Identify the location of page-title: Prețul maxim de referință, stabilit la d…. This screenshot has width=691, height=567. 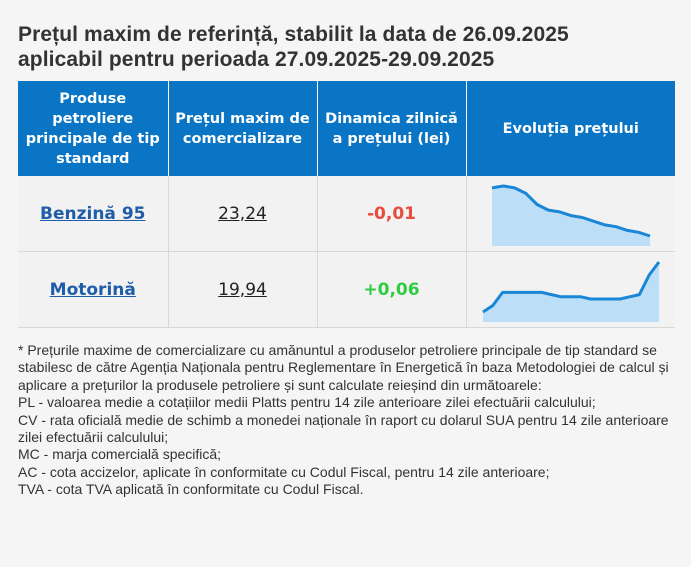
(347, 47).